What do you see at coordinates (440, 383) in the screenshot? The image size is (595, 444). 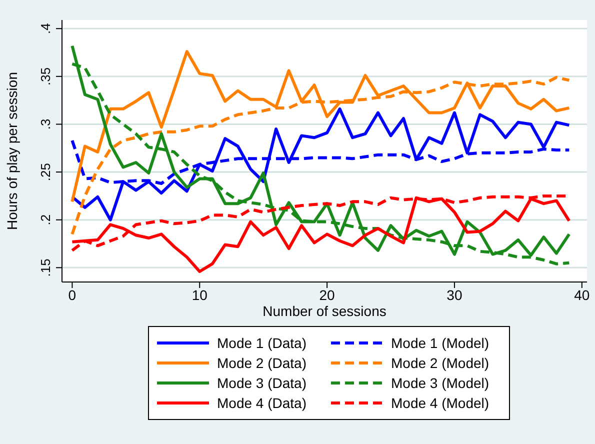 I see `legend-label: Mode 3 (Model)` at bounding box center [440, 383].